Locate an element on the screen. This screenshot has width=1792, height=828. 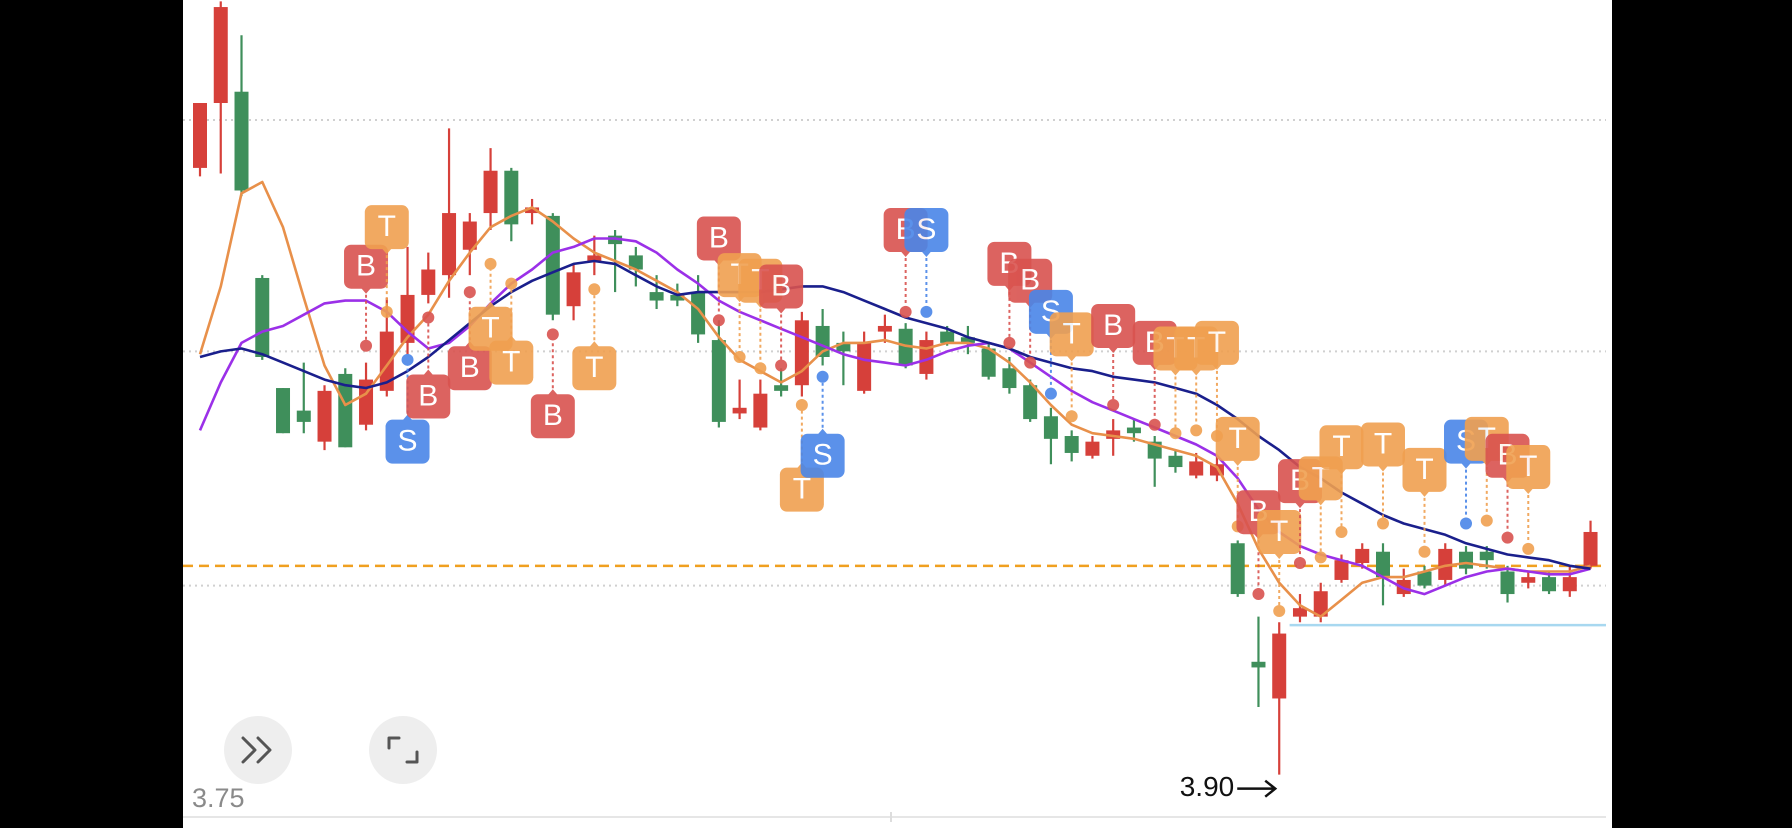
chevron-icon is located at coordinates (256, 750).